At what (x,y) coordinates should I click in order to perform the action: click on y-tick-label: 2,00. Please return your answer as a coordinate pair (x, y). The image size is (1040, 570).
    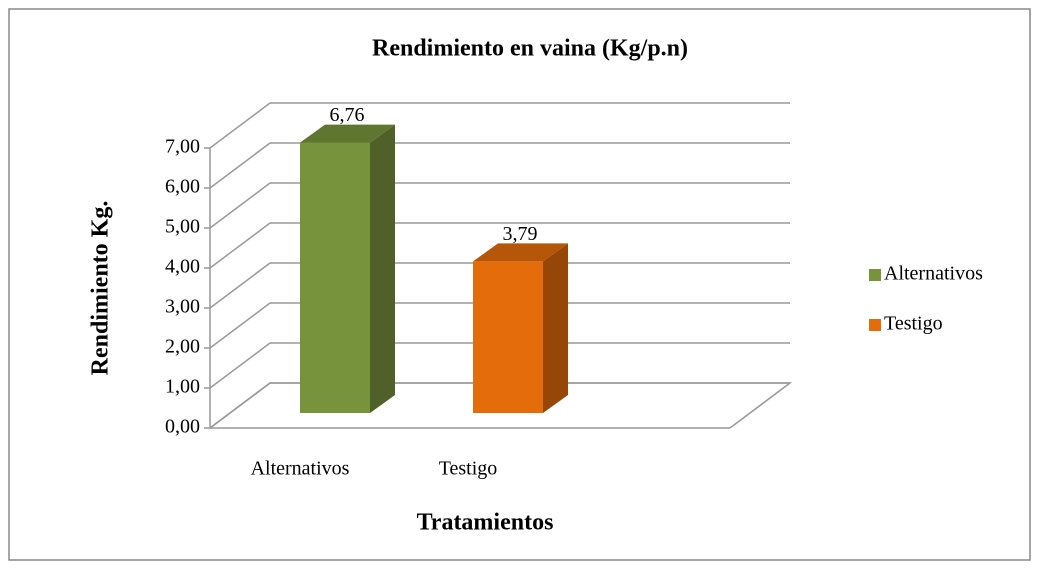
    Looking at the image, I should click on (182, 347).